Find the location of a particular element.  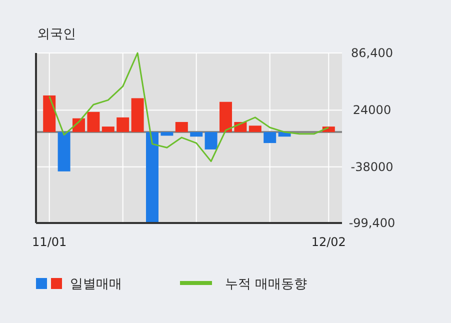

y-tick-label: -99,400 is located at coordinates (372, 223).